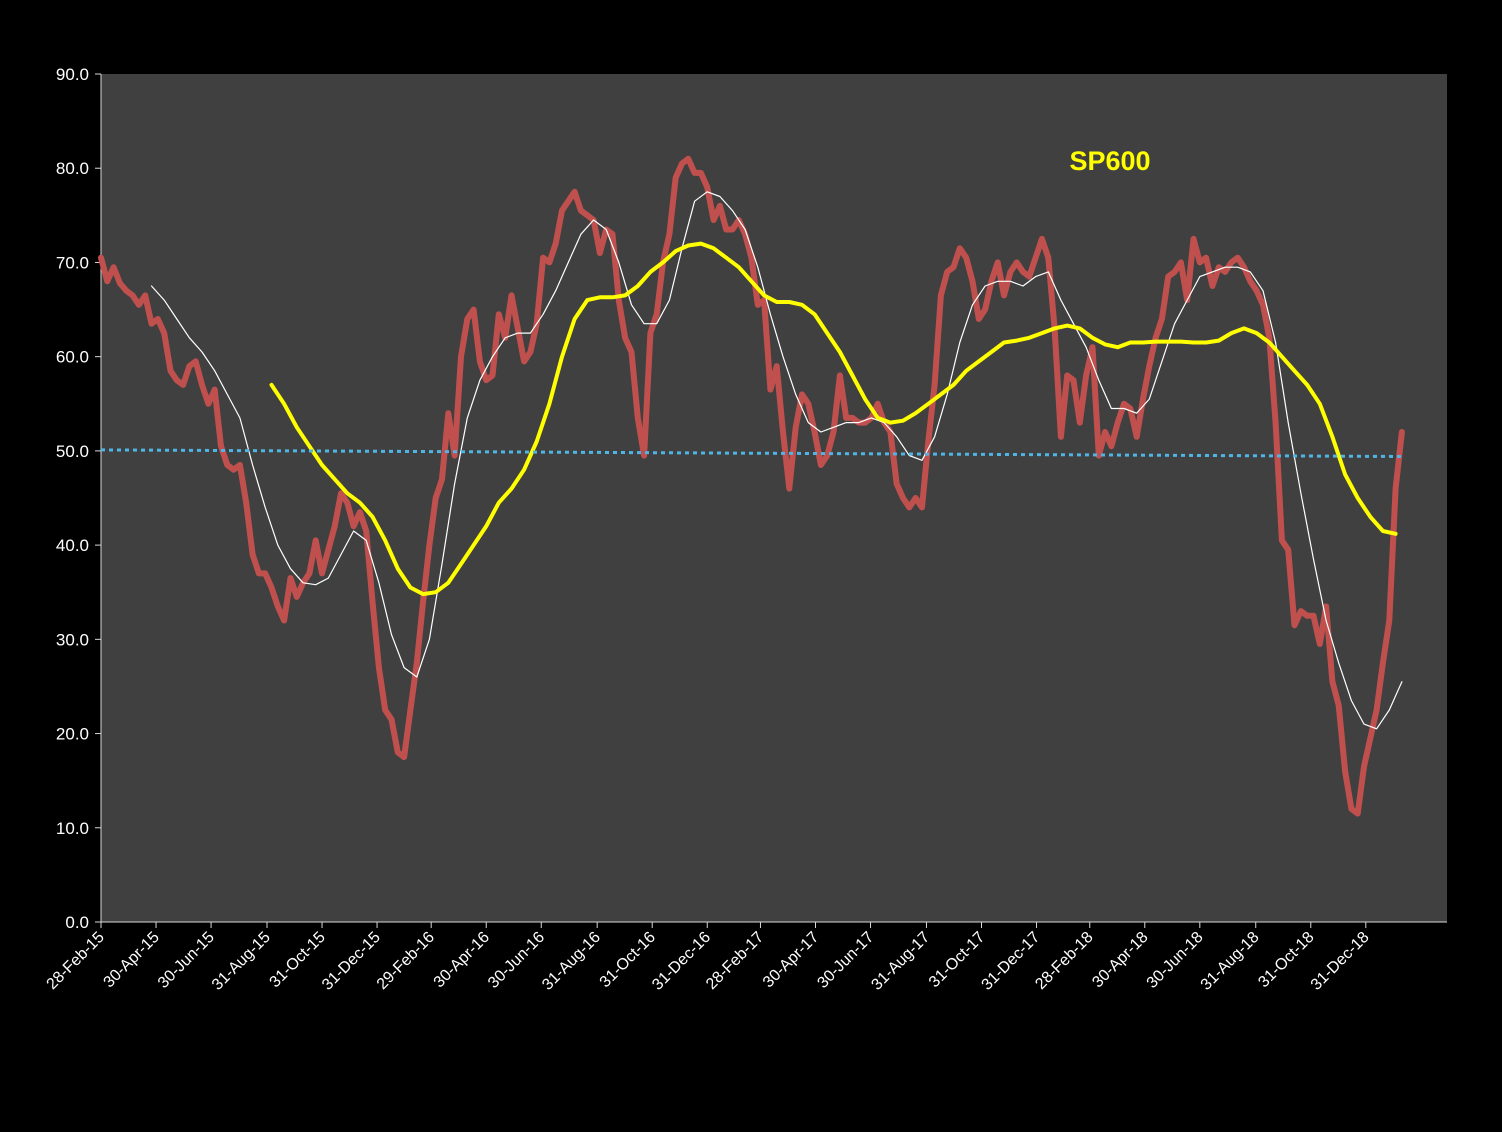  What do you see at coordinates (72, 545) in the screenshot?
I see `y-tick-label: 40.0` at bounding box center [72, 545].